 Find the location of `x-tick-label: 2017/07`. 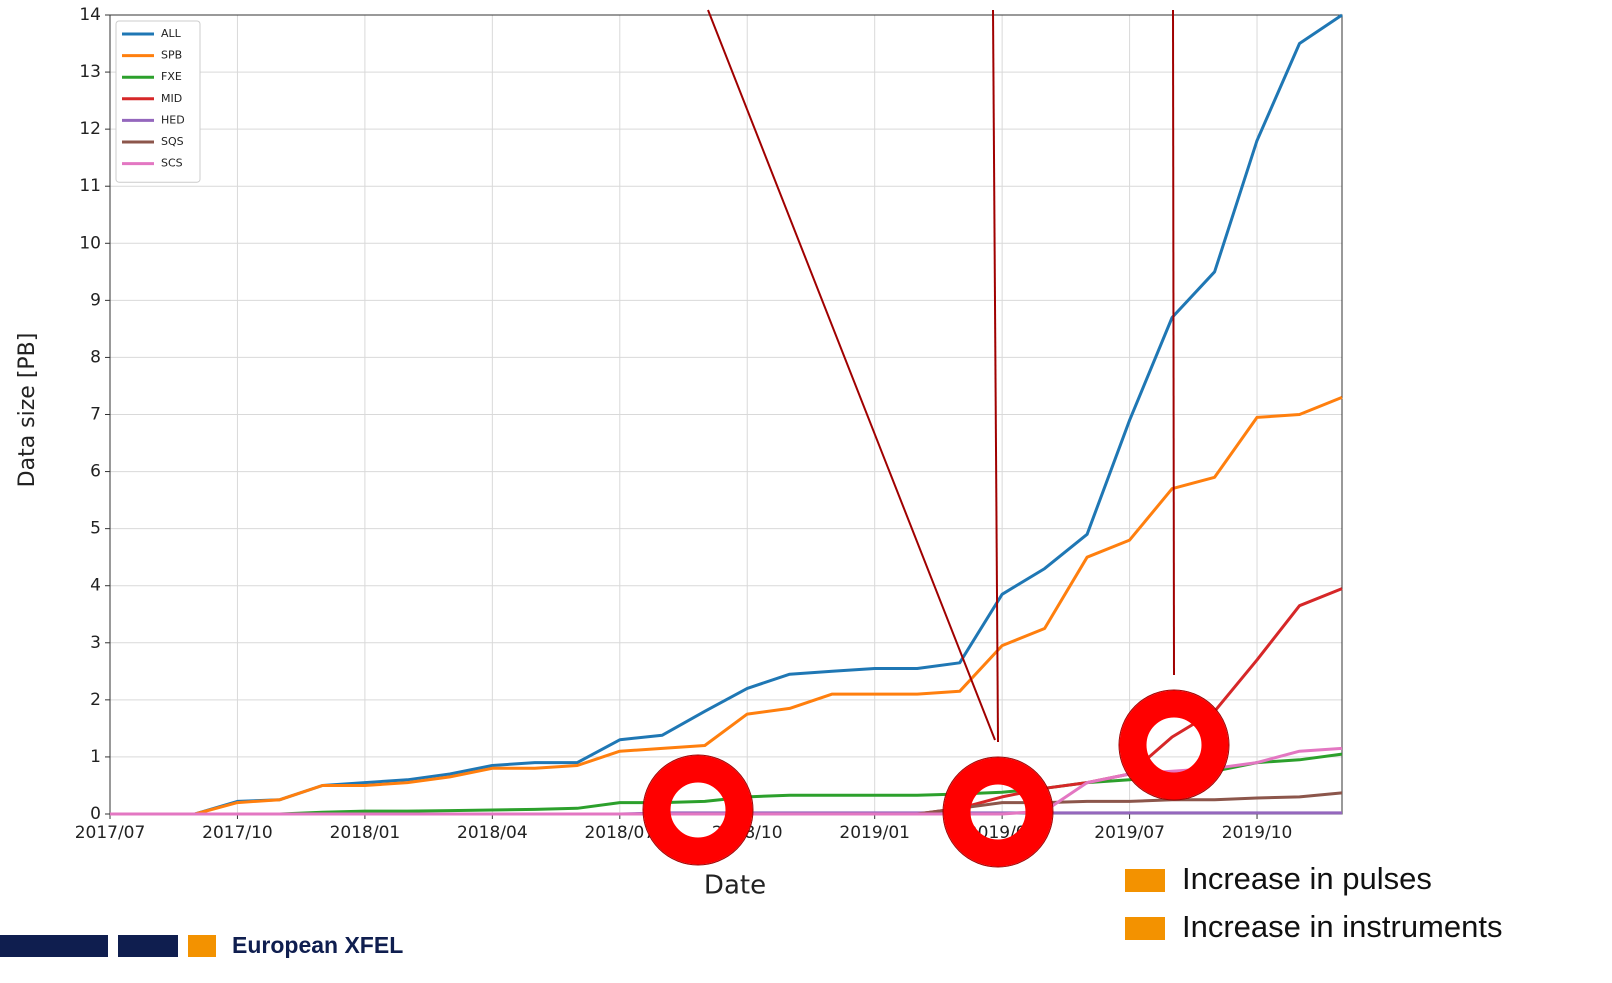

x-tick-label: 2017/07 is located at coordinates (110, 833).